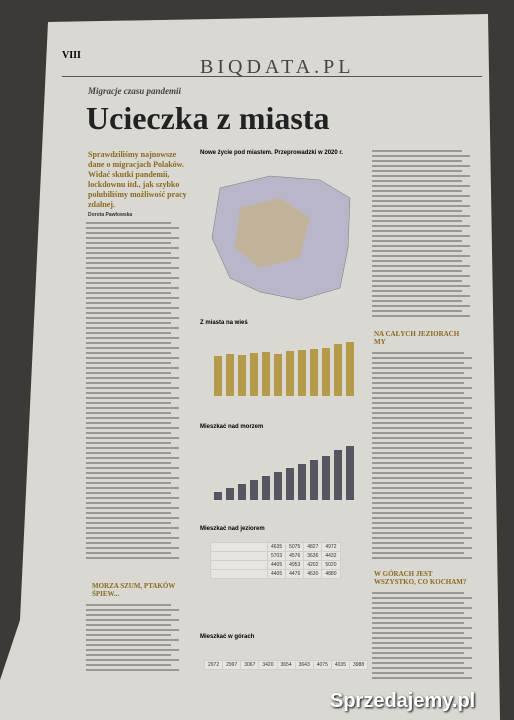  I want to click on table-cell: 3636, so click(313, 556).